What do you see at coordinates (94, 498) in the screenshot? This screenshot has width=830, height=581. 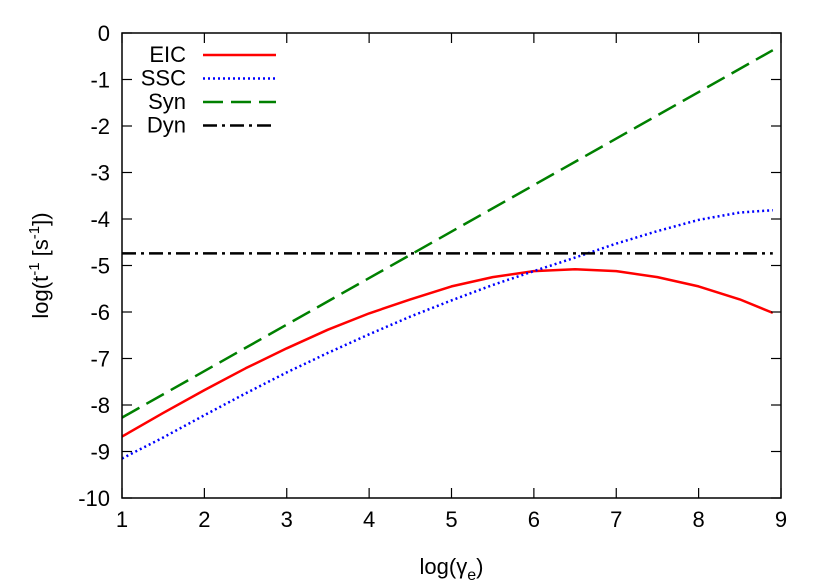 I see `y-tick-label: -10` at bounding box center [94, 498].